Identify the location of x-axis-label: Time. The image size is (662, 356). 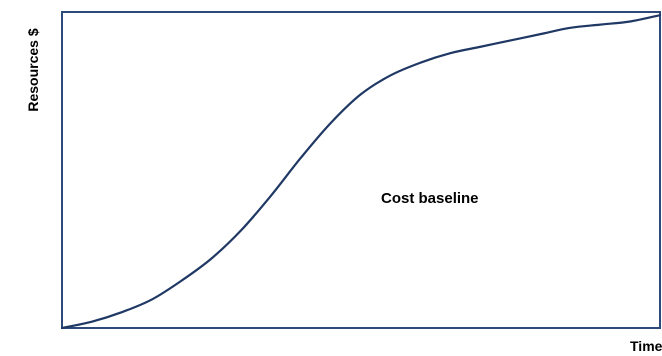
(646, 346).